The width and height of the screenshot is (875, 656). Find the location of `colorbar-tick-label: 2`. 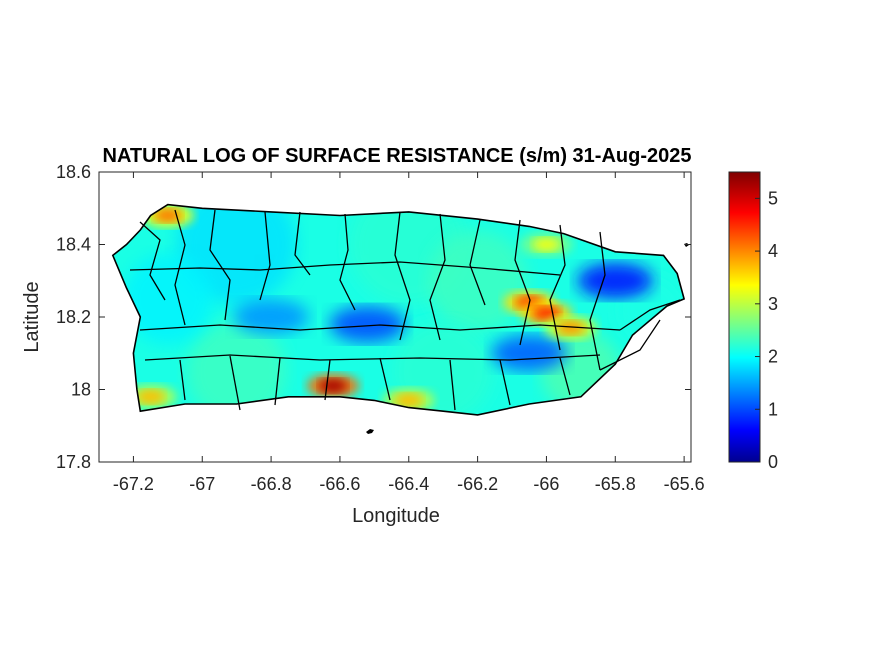

colorbar-tick-label: 2 is located at coordinates (773, 357).